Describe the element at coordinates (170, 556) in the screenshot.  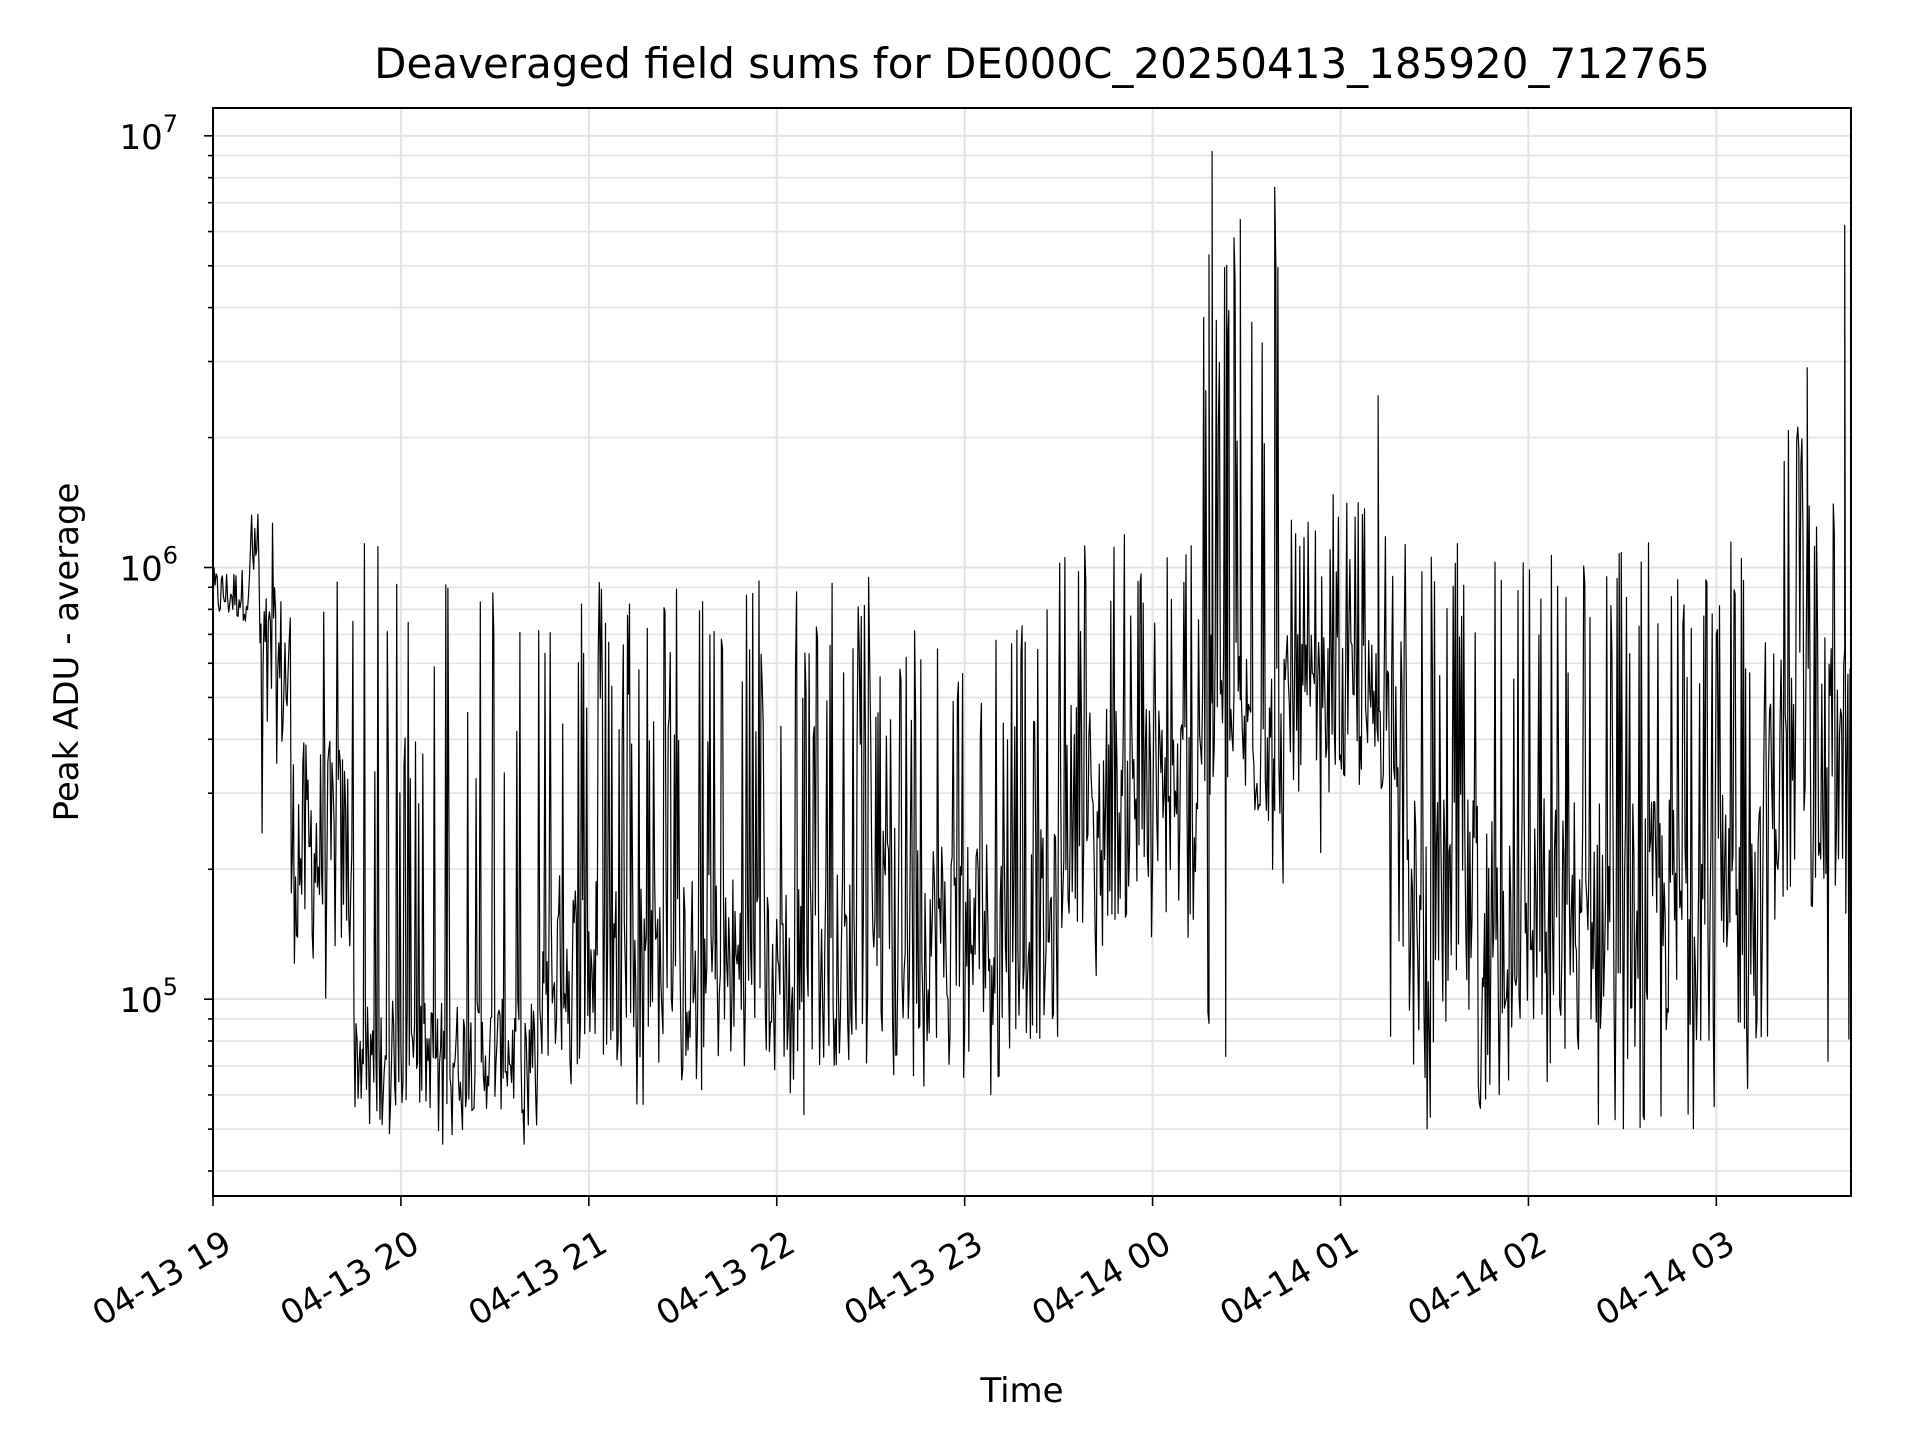
I see `y-tick-label-exponent: 6` at that location.